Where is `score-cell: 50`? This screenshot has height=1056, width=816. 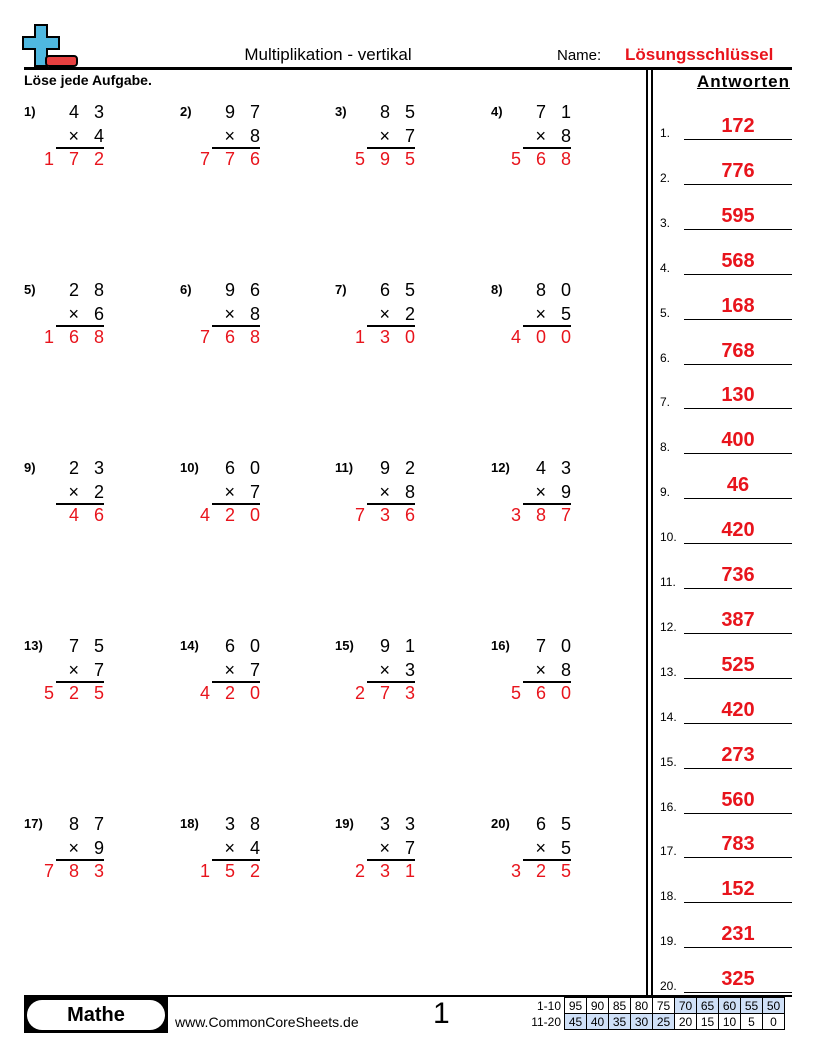
score-cell: 50 is located at coordinates (773, 1005).